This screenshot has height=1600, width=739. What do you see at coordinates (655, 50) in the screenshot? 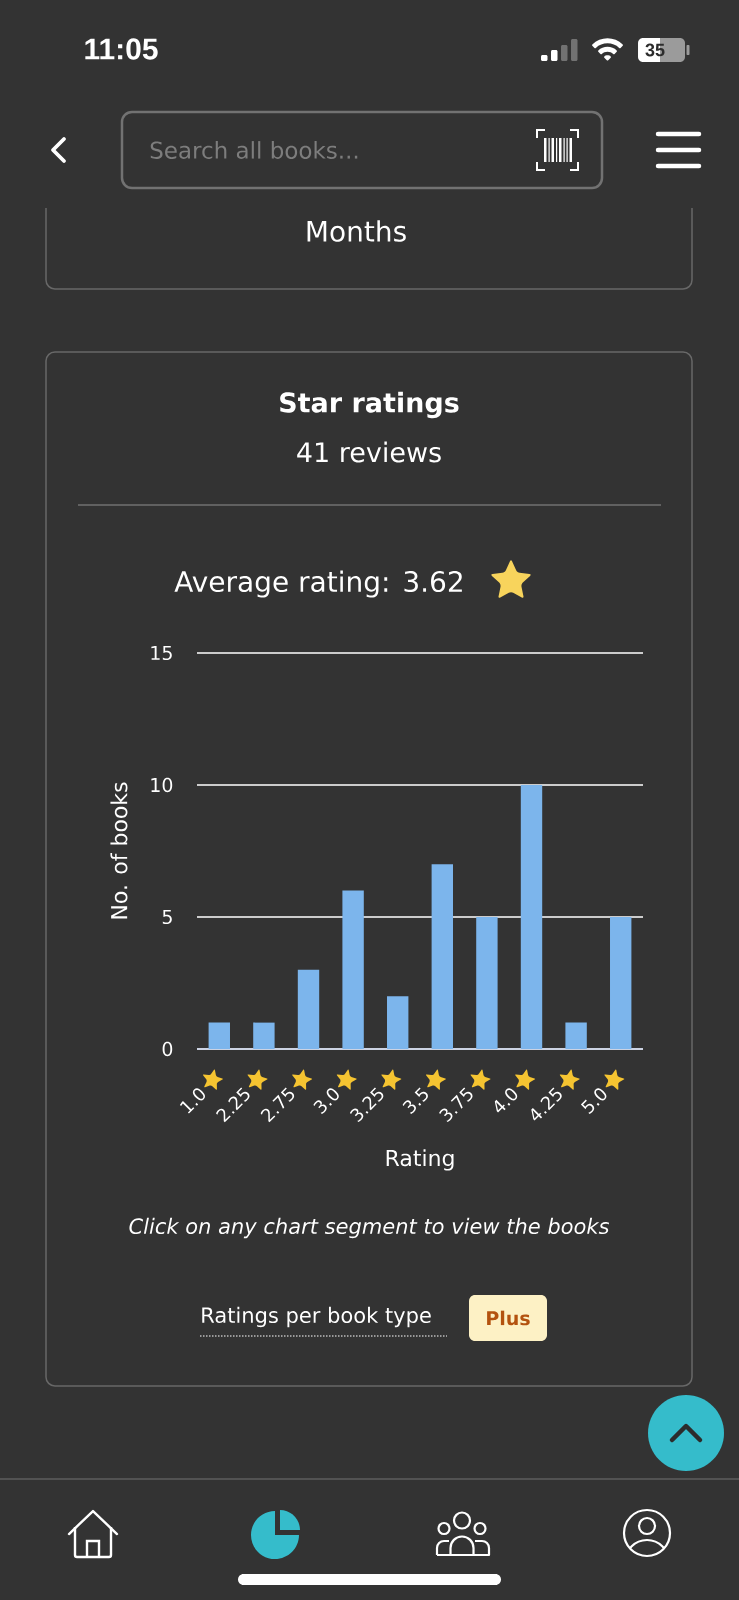
I see `text: 35` at bounding box center [655, 50].